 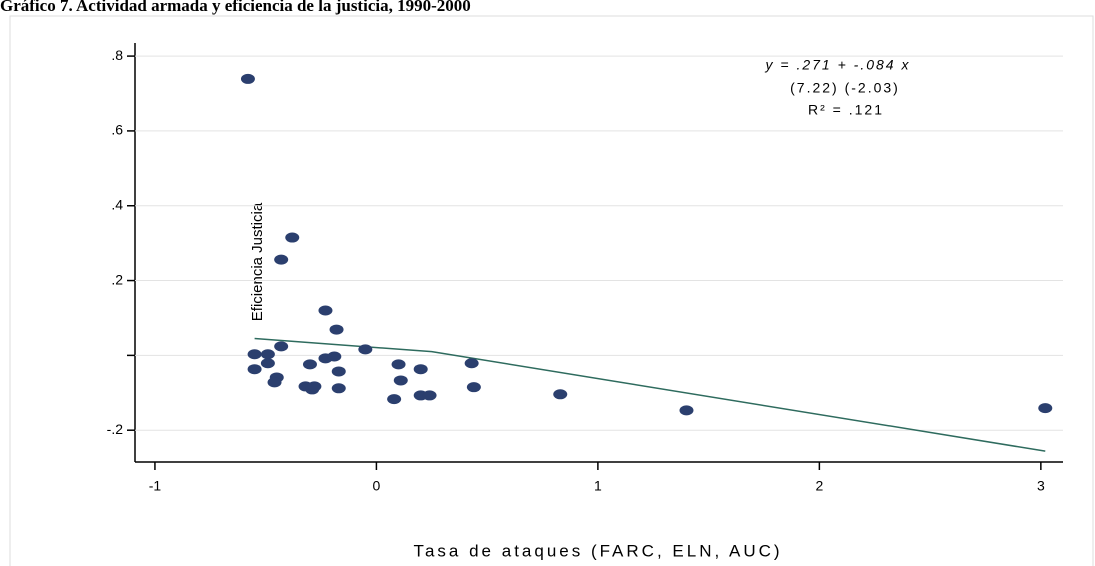 I want to click on y-axis-label: Eficiencia Justicia, so click(x=257, y=261).